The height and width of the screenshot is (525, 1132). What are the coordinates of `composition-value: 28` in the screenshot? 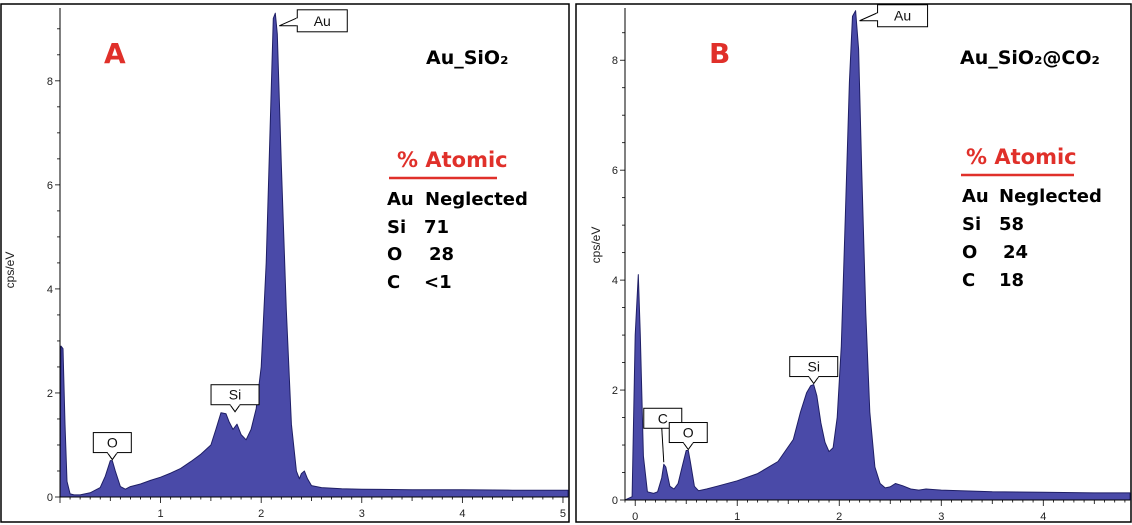 It's located at (441, 254).